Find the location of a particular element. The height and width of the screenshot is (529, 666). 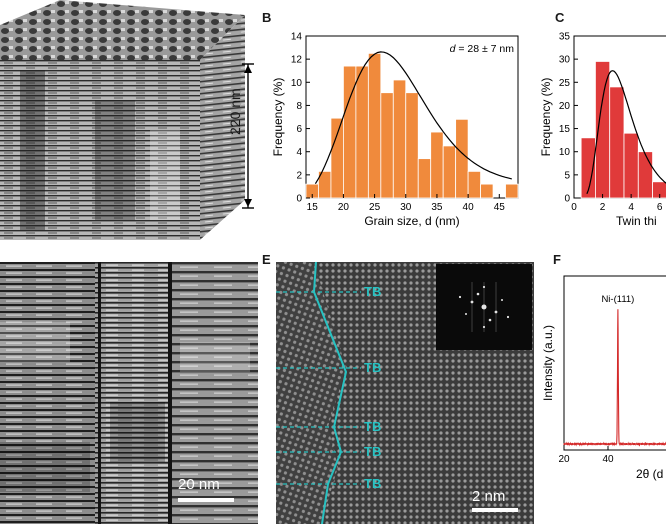

plot-frame is located at coordinates (614, 363).